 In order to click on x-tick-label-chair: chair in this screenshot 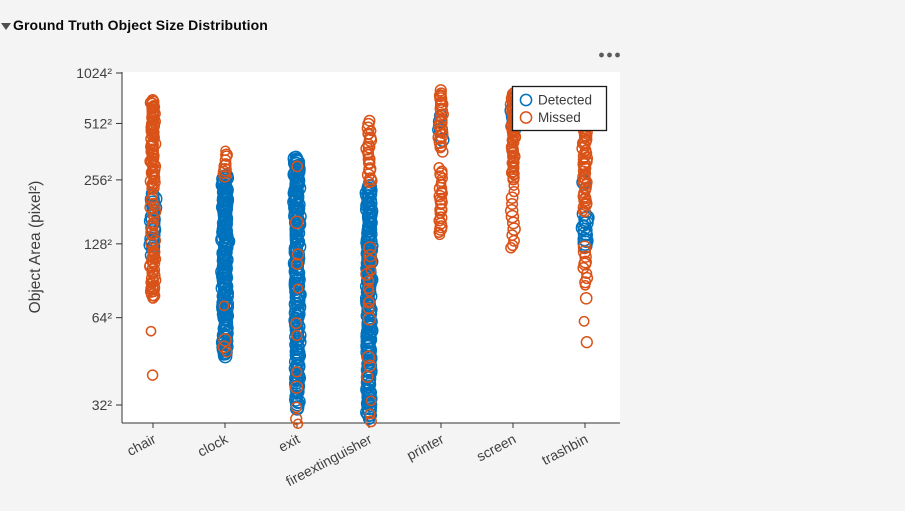, I will do `click(141, 444)`.